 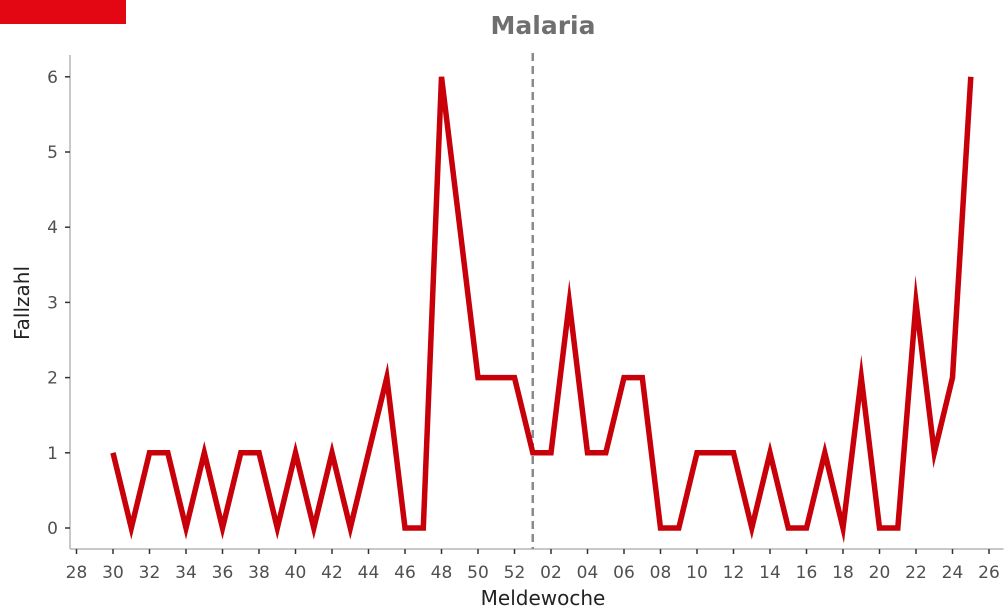 What do you see at coordinates (770, 573) in the screenshot?
I see `x-tick-label: 14` at bounding box center [770, 573].